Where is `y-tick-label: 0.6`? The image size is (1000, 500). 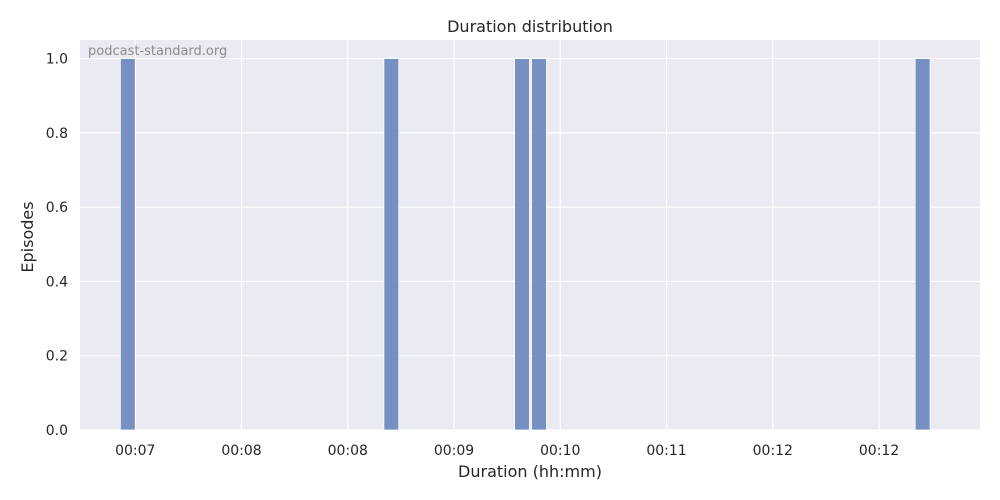
y-tick-label: 0.6 is located at coordinates (57, 208).